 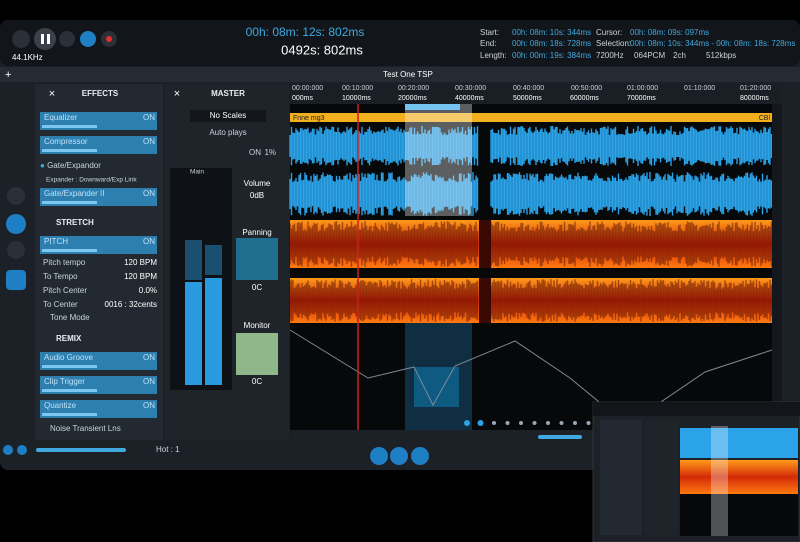 What do you see at coordinates (45, 39) in the screenshot?
I see `pause-button` at bounding box center [45, 39].